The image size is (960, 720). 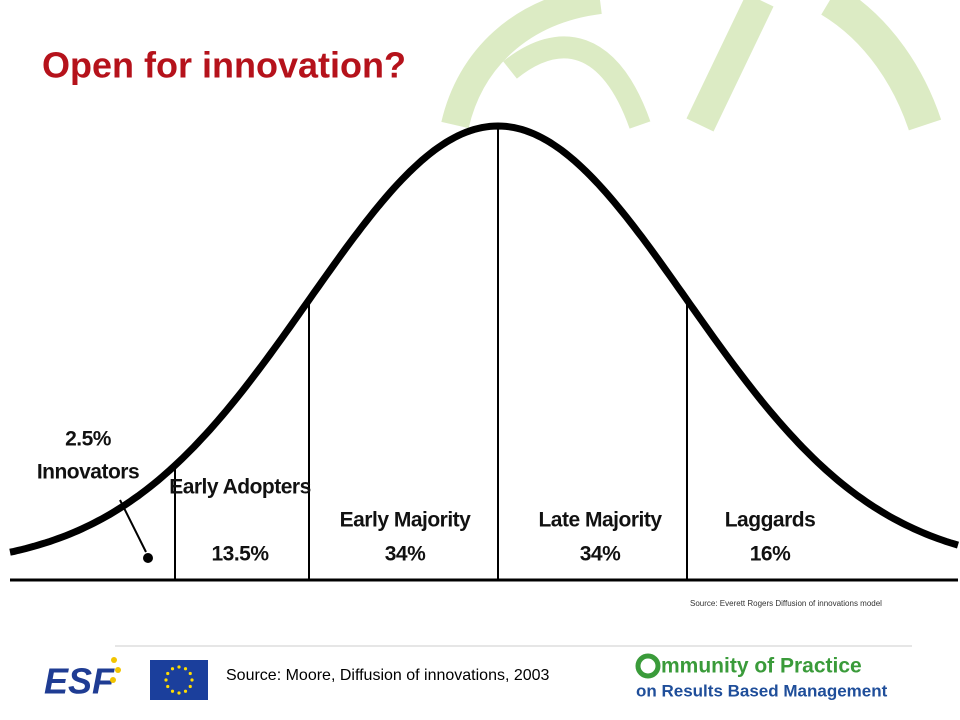 What do you see at coordinates (88, 439) in the screenshot?
I see `segment-share: 2.5%` at bounding box center [88, 439].